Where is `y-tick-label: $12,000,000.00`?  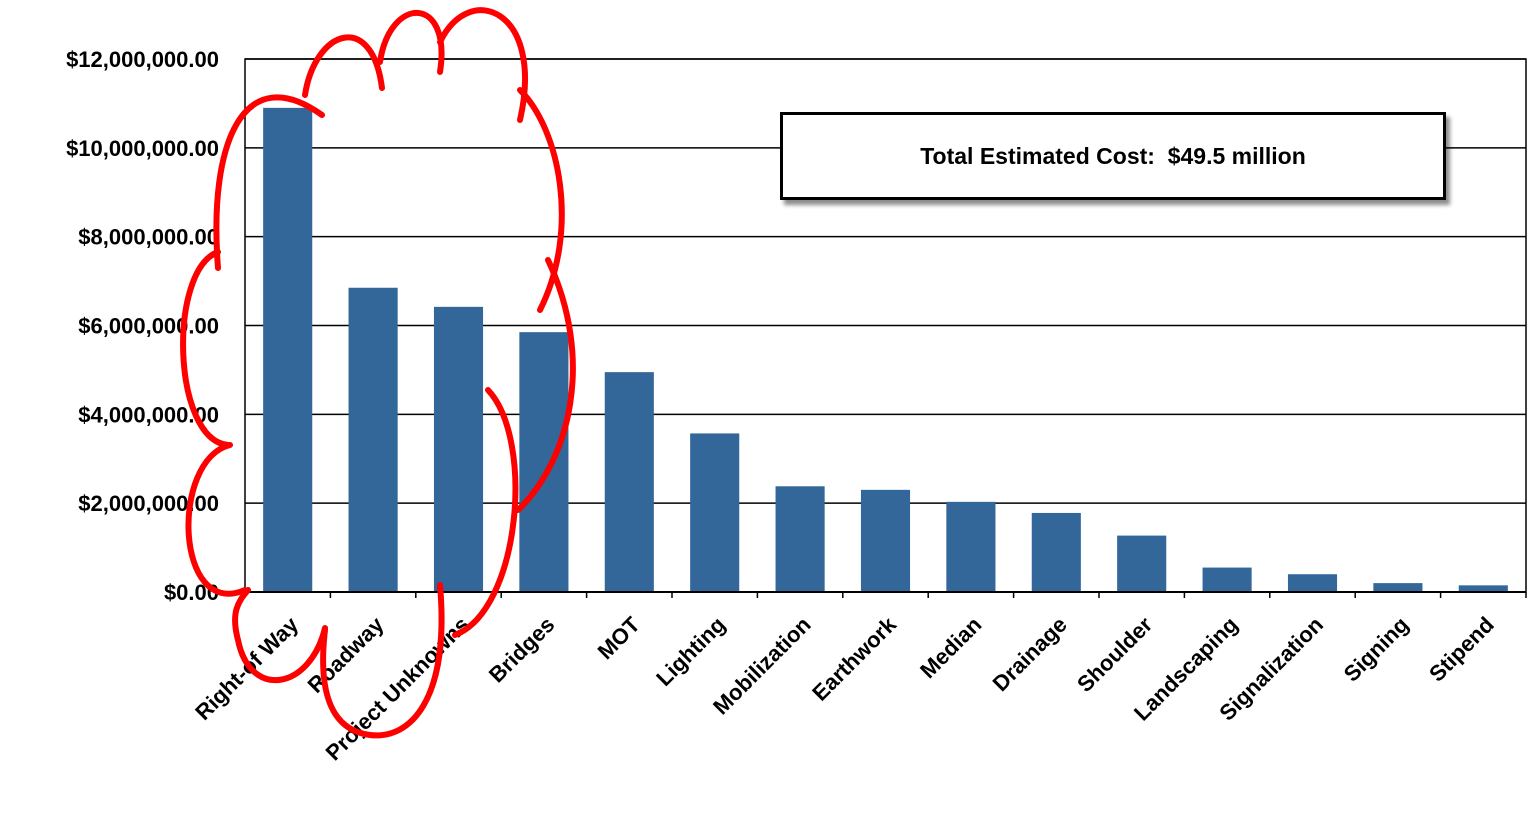
y-tick-label: $12,000,000.00 is located at coordinates (142, 59).